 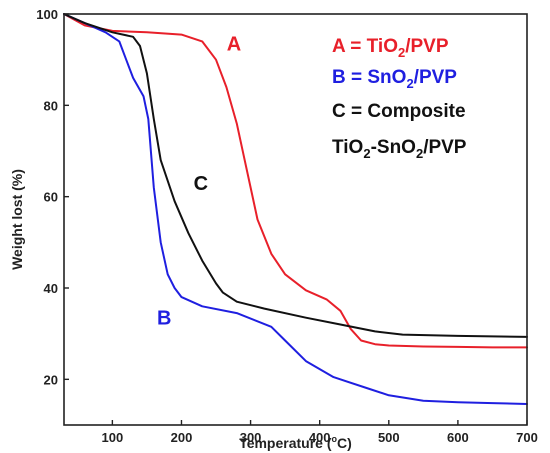 I want to click on x-tick-label: 200, so click(x=182, y=437).